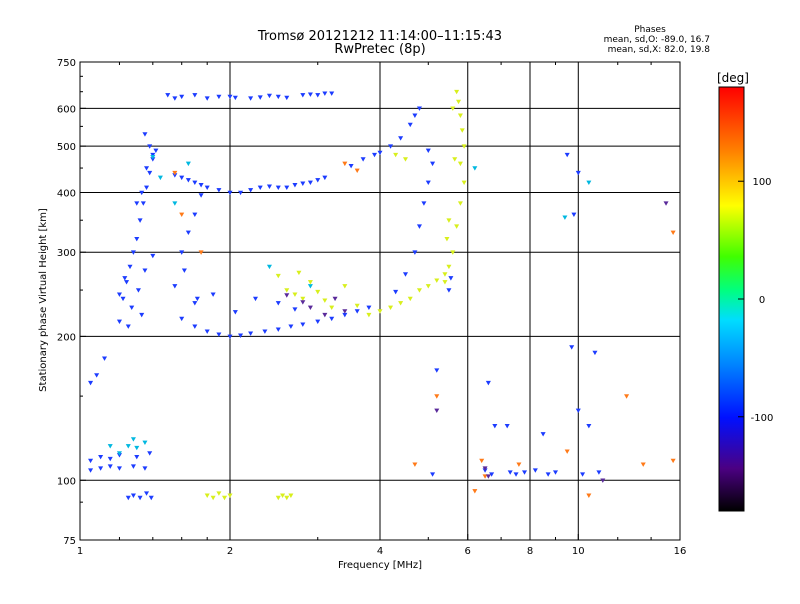 This screenshot has height=604, width=800. What do you see at coordinates (380, 551) in the screenshot?
I see `x-tick-label: 4` at bounding box center [380, 551].